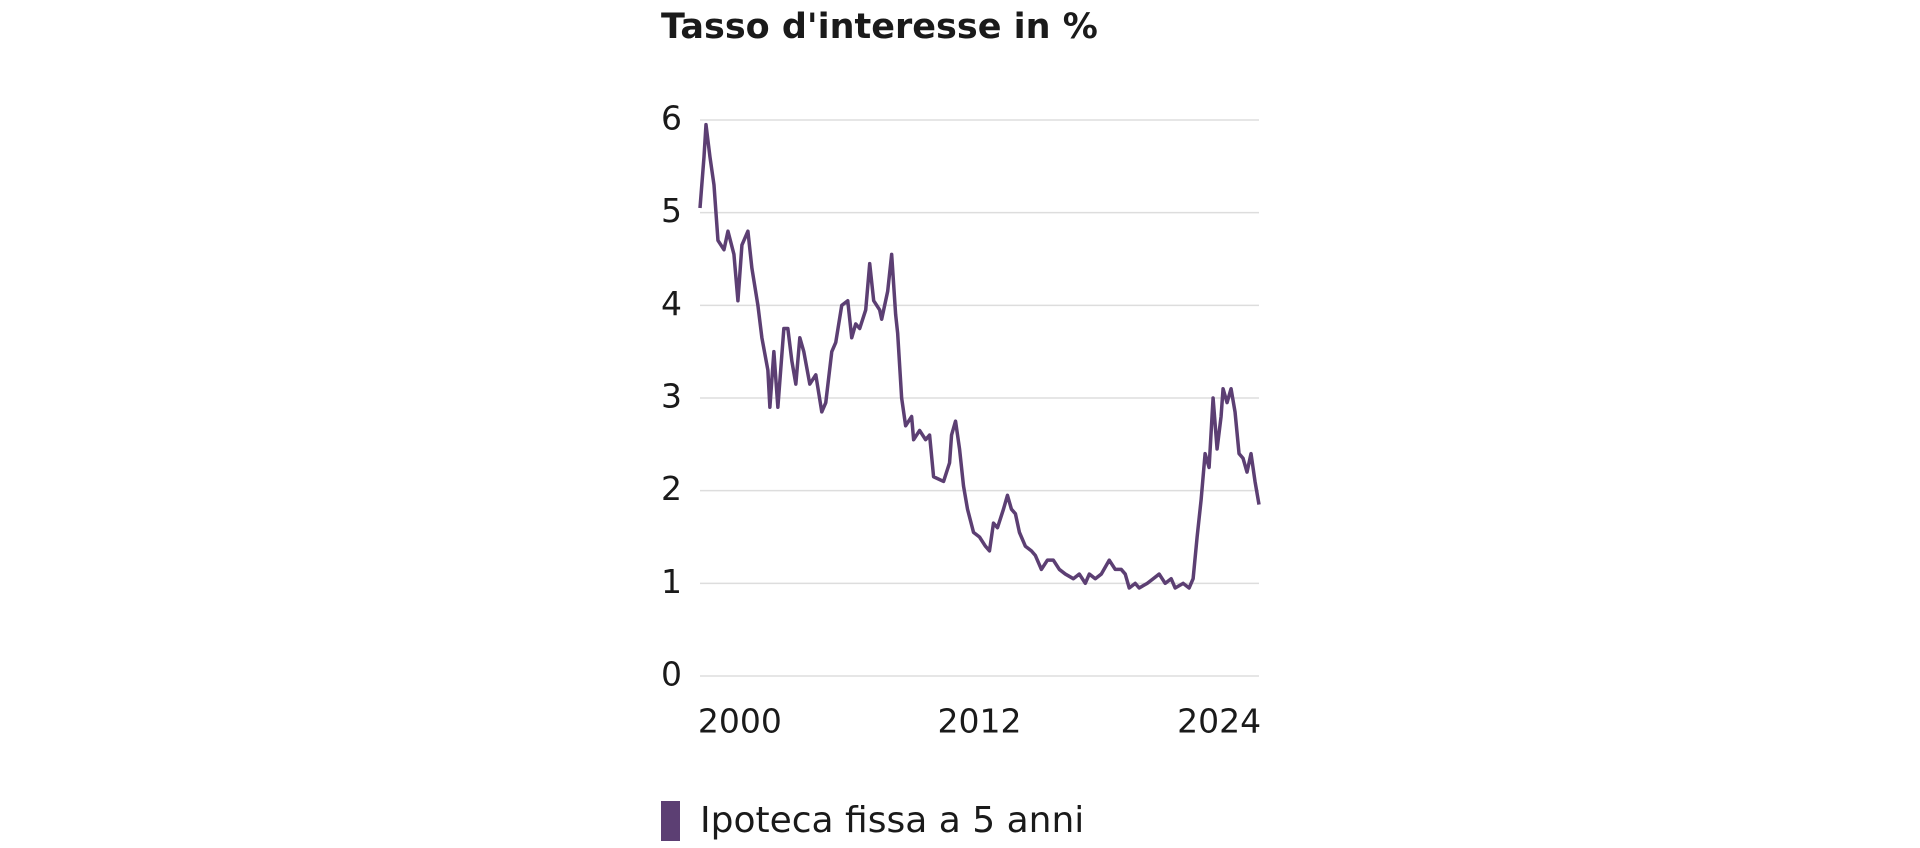 This screenshot has height=848, width=1920. I want to click on y-tick-label: 3, so click(671, 396).